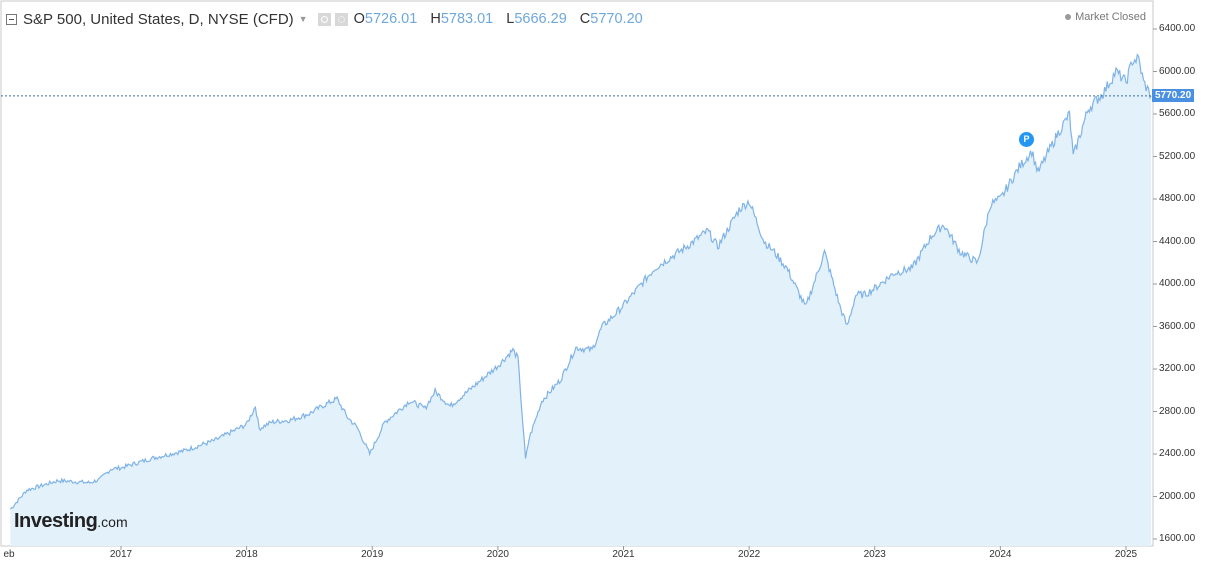  What do you see at coordinates (112, 522) in the screenshot?
I see `logo-domain: .com` at bounding box center [112, 522].